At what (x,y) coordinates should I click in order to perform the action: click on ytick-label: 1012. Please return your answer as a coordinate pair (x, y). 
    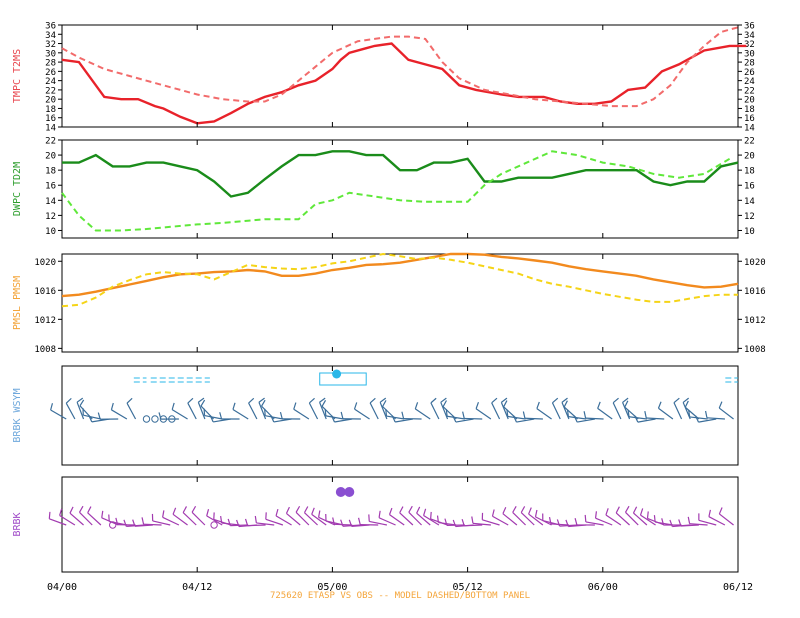
    Looking at the image, I should click on (45, 321).